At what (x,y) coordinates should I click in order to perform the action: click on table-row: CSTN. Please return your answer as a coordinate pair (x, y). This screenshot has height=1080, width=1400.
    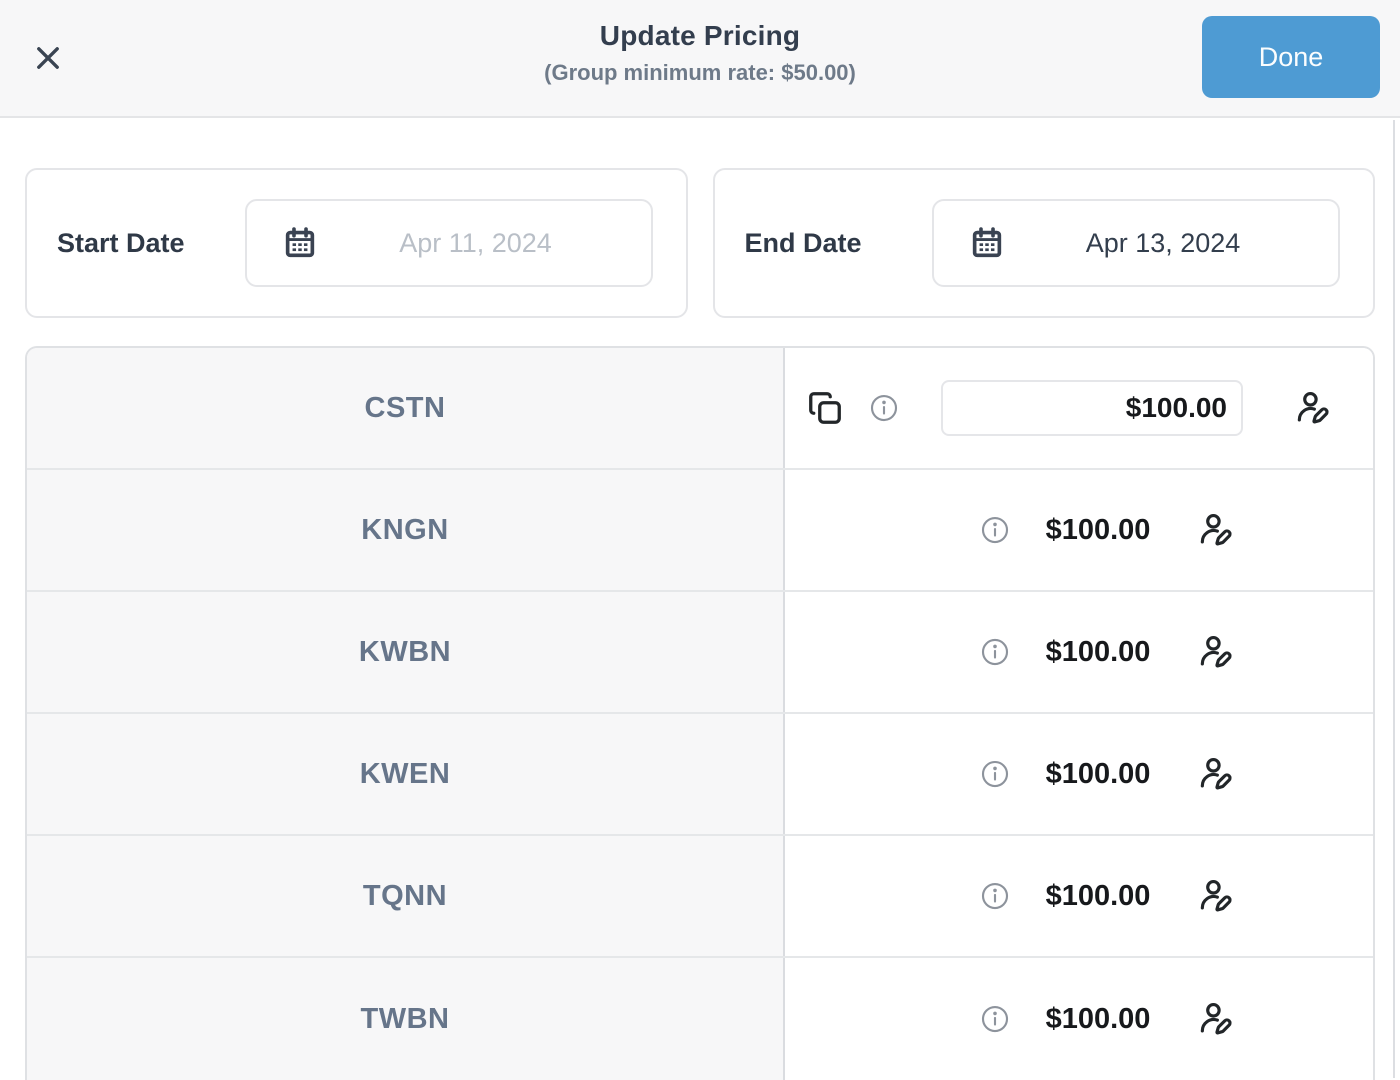
    Looking at the image, I should click on (700, 409).